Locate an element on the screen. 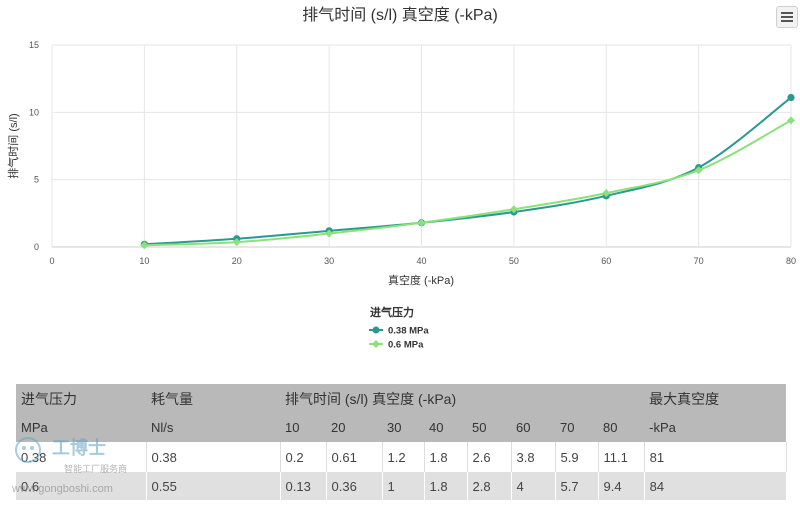 The image size is (800, 508). legend: 进气压力 0.38 MPa 0.6 MPa is located at coordinates (399, 328).